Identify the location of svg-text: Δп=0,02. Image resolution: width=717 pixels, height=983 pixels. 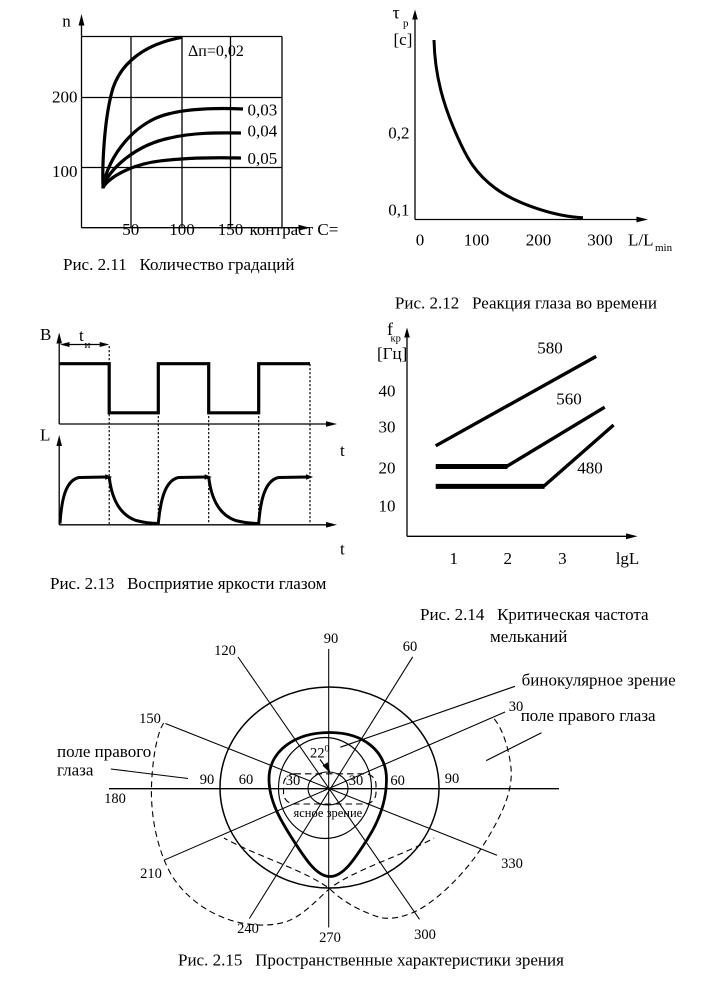
(216, 51).